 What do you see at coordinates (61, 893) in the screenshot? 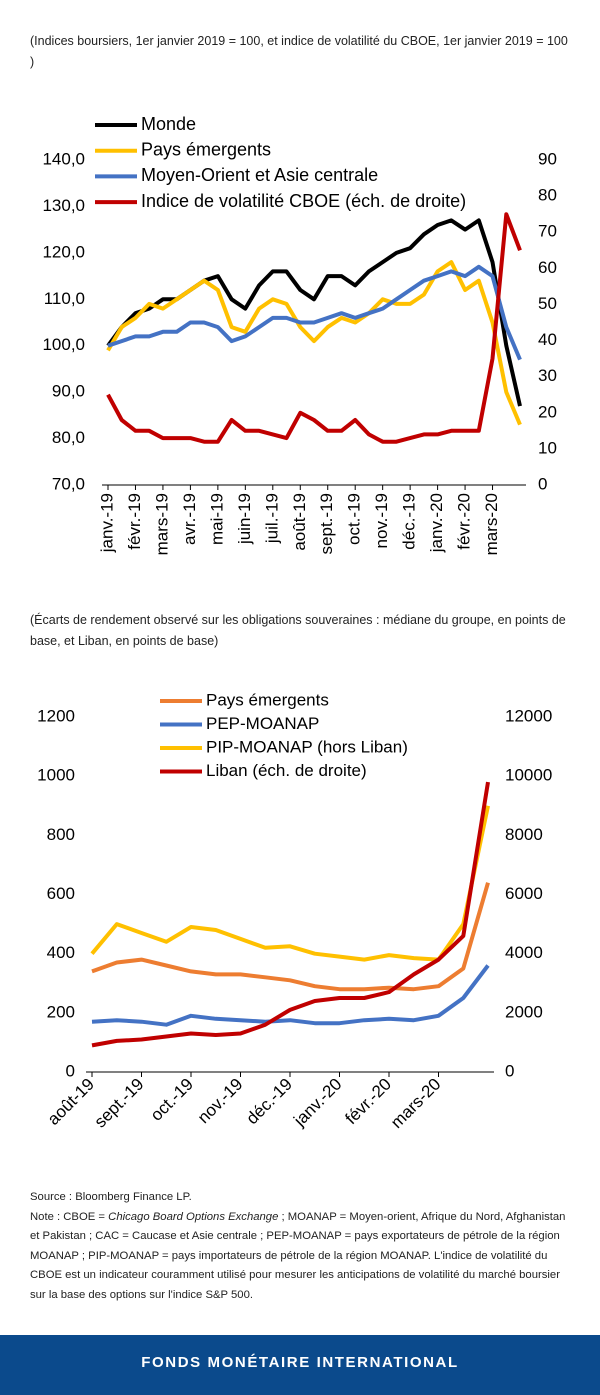
I see `y-tick-label: 600` at bounding box center [61, 893].